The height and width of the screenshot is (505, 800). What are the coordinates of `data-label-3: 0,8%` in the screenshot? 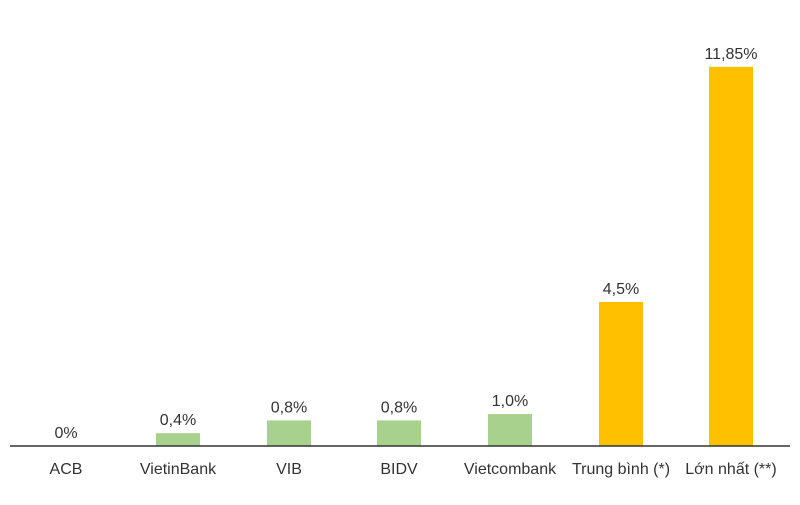 It's located at (399, 407).